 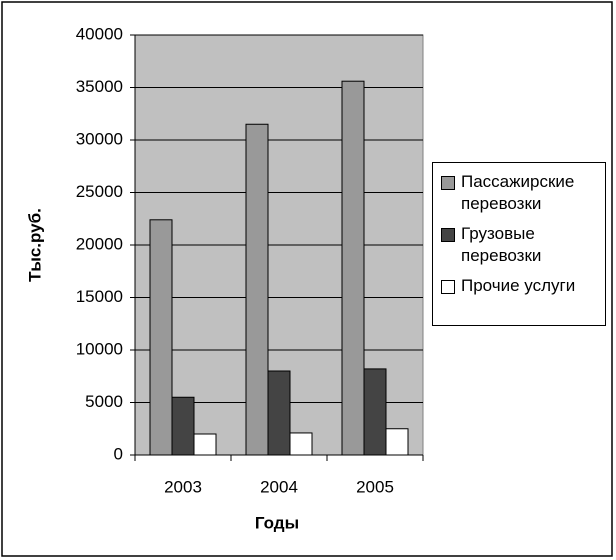 What do you see at coordinates (99, 348) in the screenshot?
I see `y-tick-label: 10000` at bounding box center [99, 348].